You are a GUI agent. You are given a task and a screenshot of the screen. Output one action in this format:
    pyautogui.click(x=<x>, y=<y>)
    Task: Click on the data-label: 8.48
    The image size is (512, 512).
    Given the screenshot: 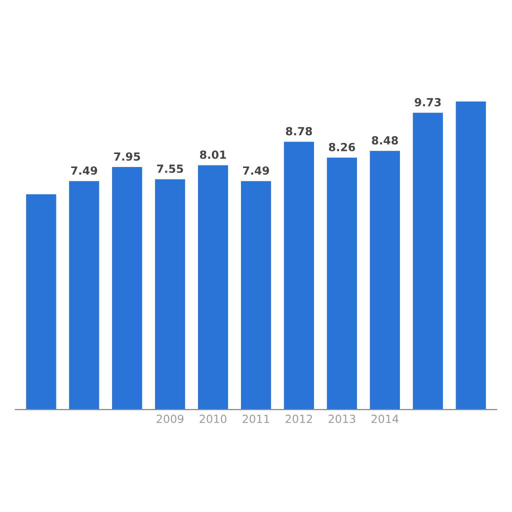 What is the action you would take?
    pyautogui.click(x=385, y=140)
    